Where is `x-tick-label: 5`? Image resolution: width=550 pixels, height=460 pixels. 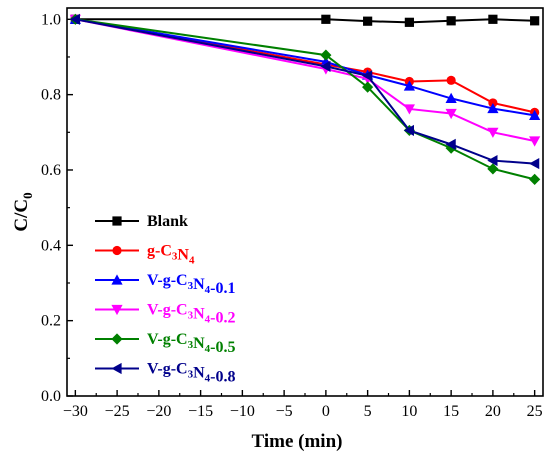
x-tick-label: 5 is located at coordinates (368, 411).